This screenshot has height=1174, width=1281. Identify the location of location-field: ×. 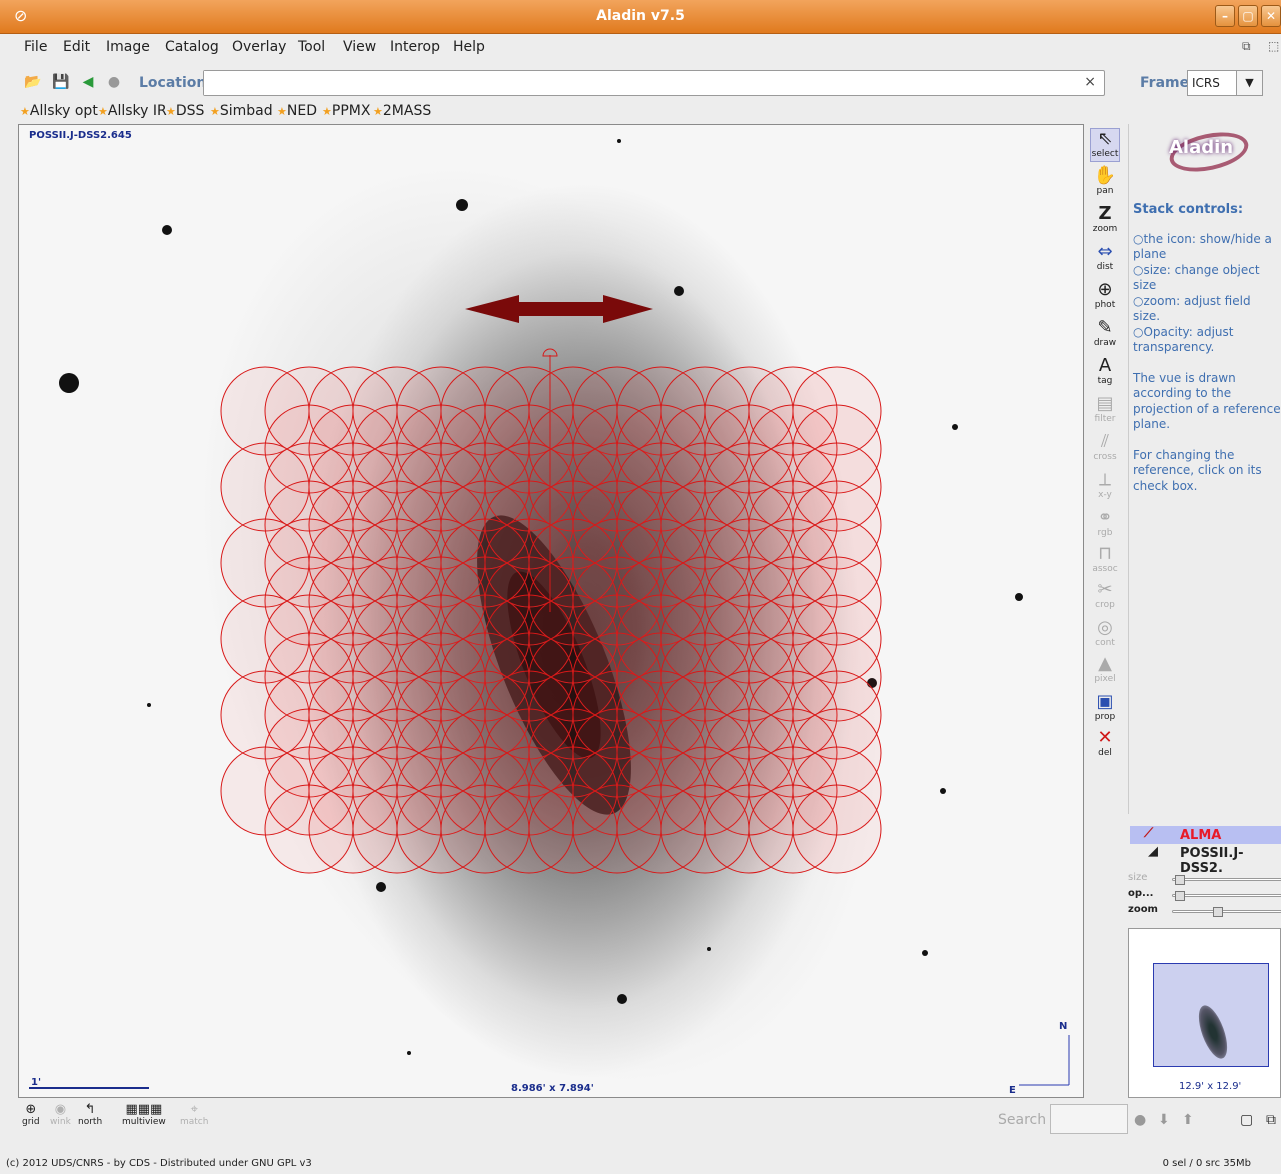
(654, 83).